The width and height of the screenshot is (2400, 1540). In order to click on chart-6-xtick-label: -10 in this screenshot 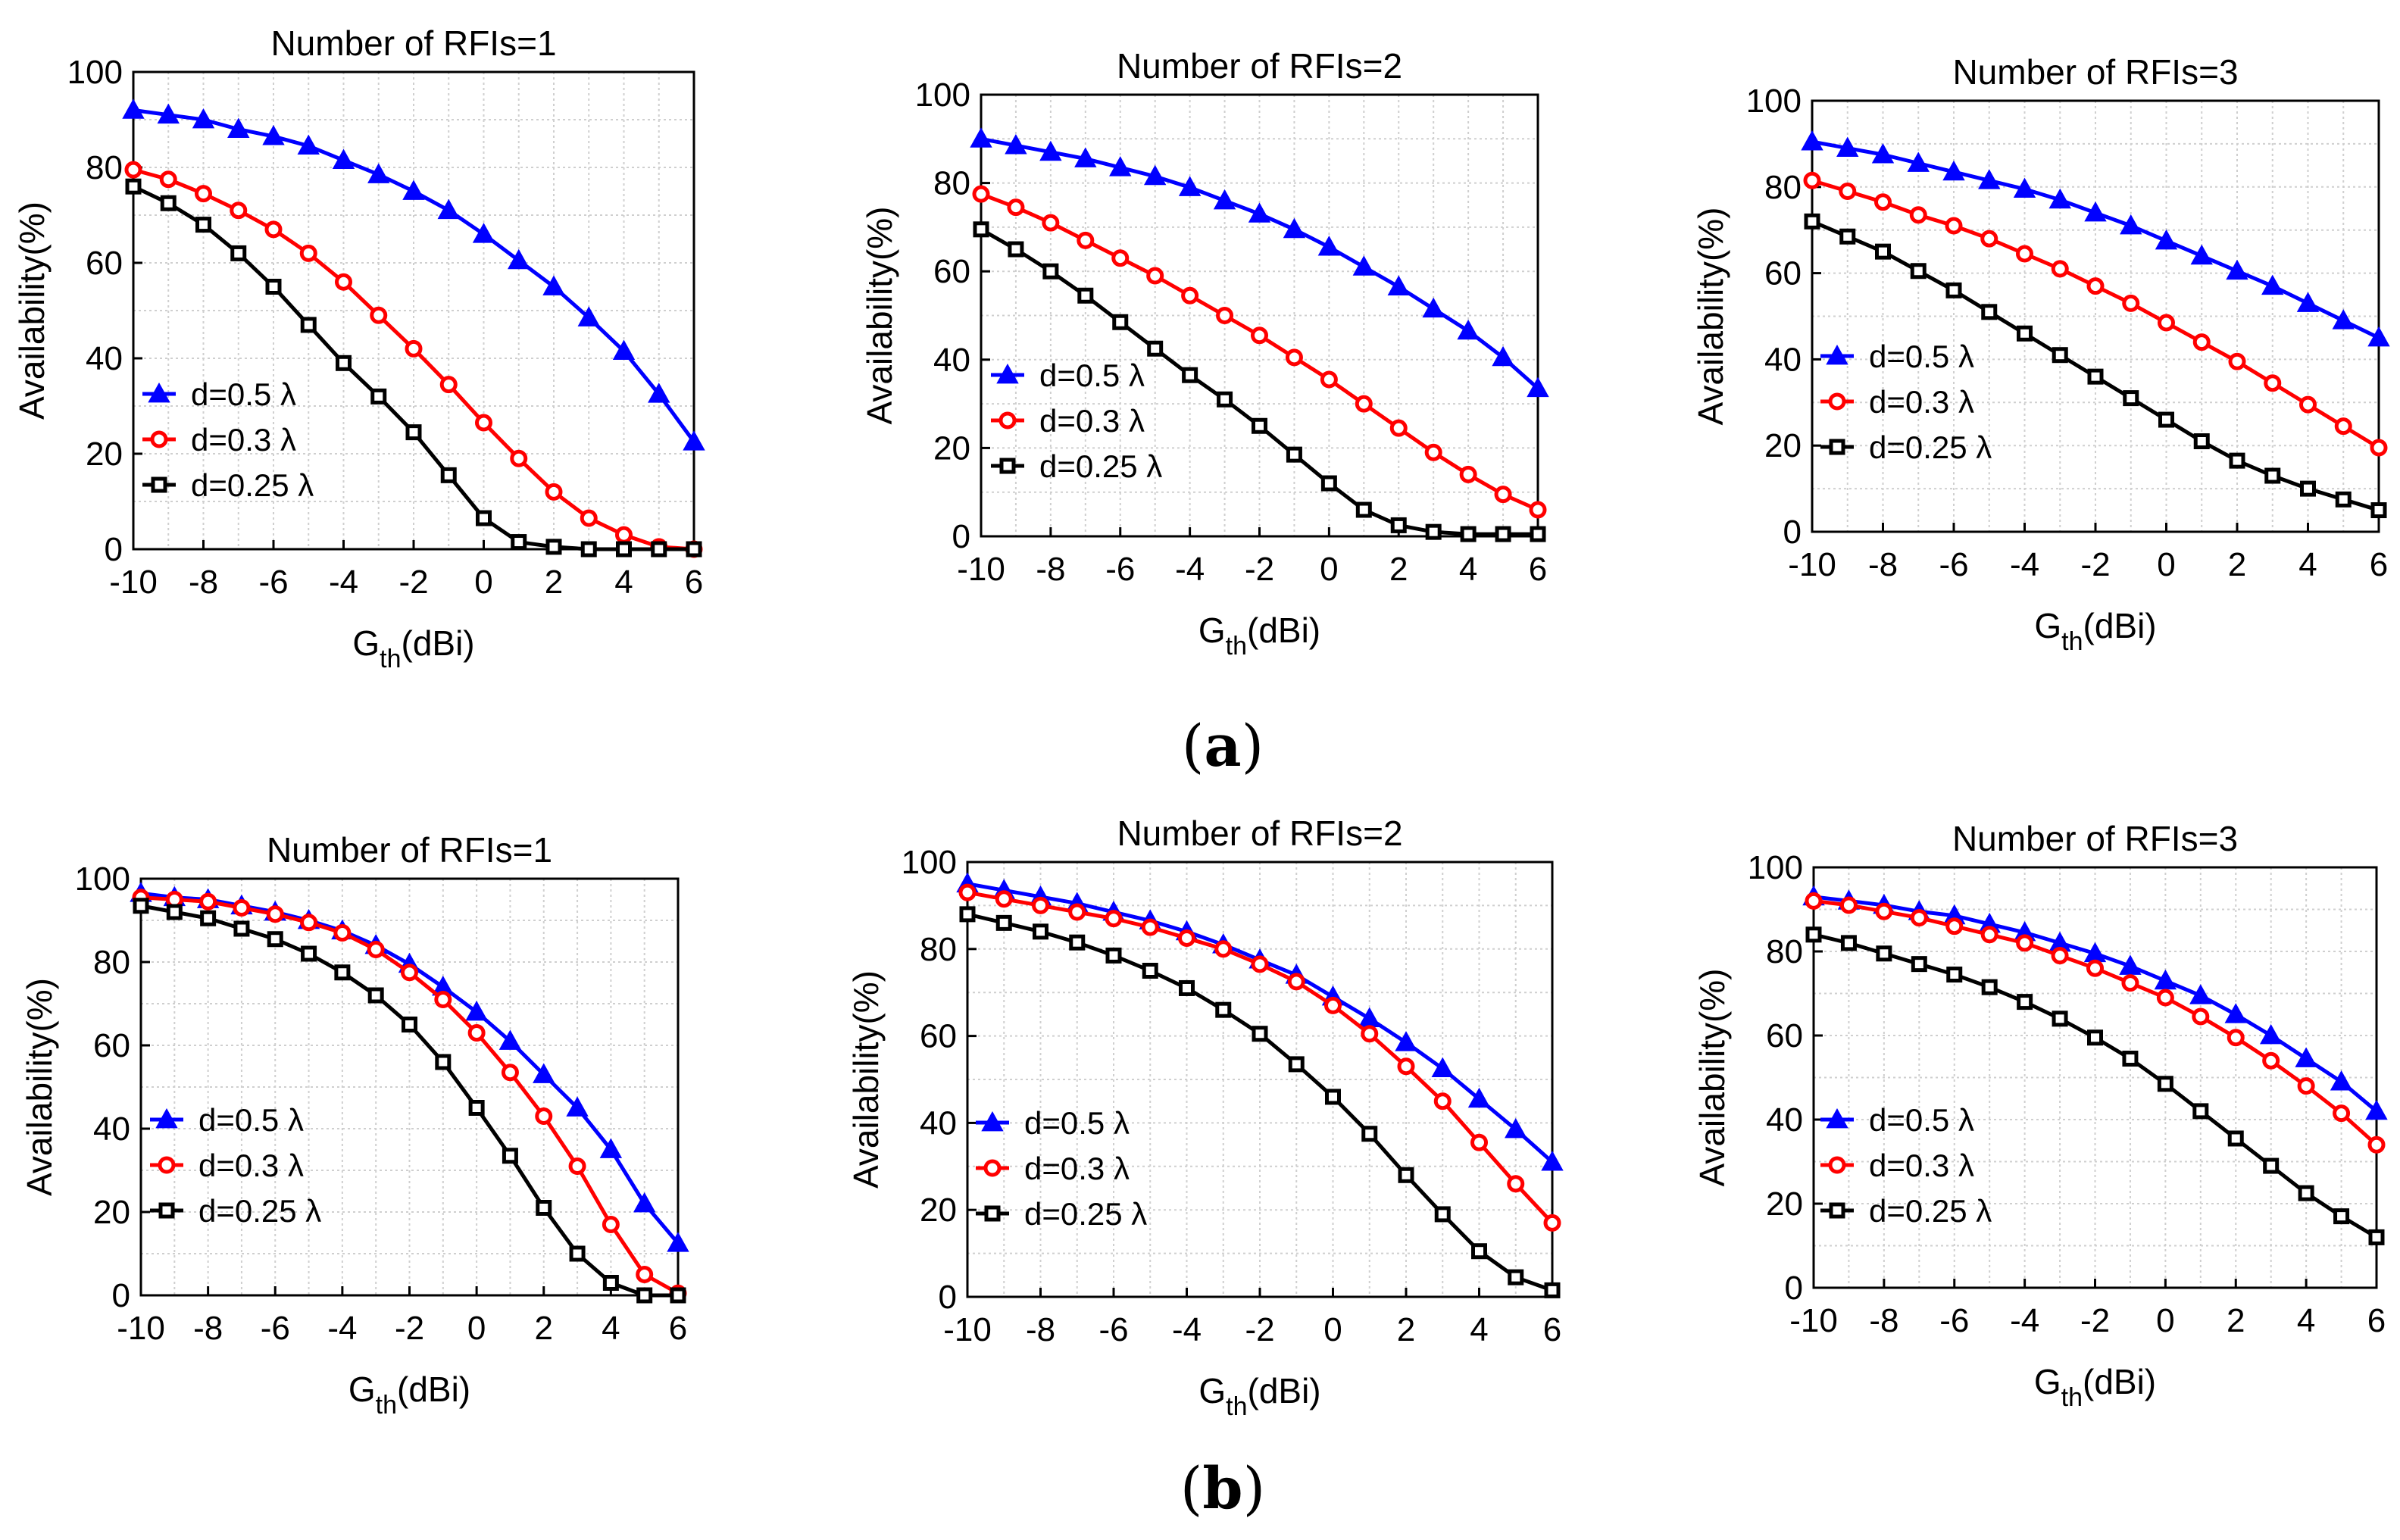, I will do `click(1813, 1320)`.